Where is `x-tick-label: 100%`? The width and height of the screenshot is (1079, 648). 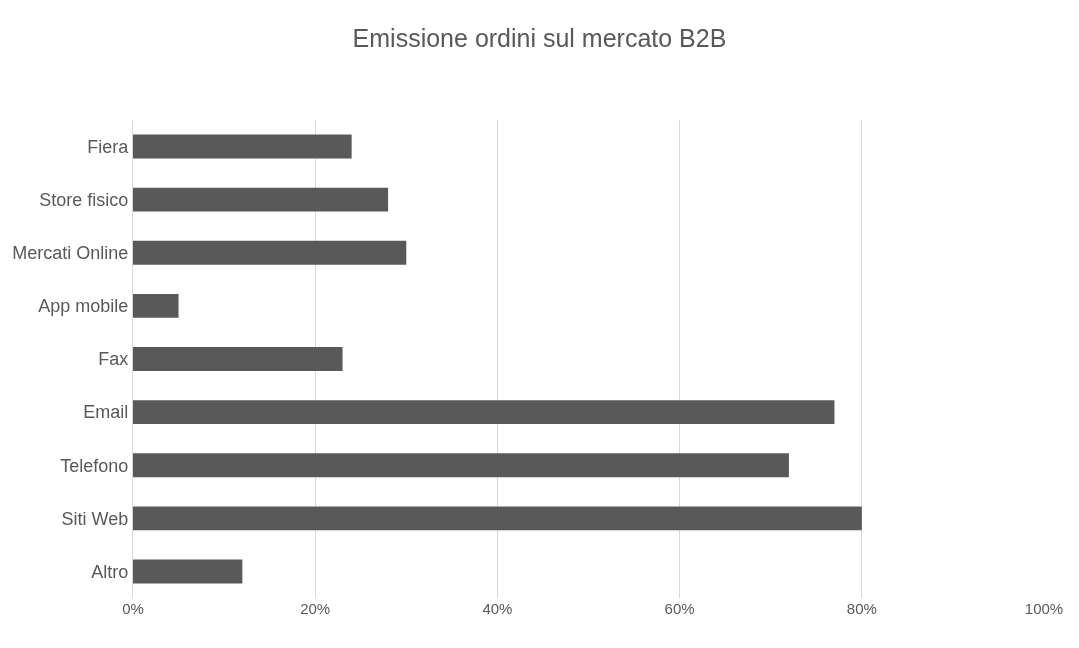
x-tick-label: 100% is located at coordinates (1044, 608).